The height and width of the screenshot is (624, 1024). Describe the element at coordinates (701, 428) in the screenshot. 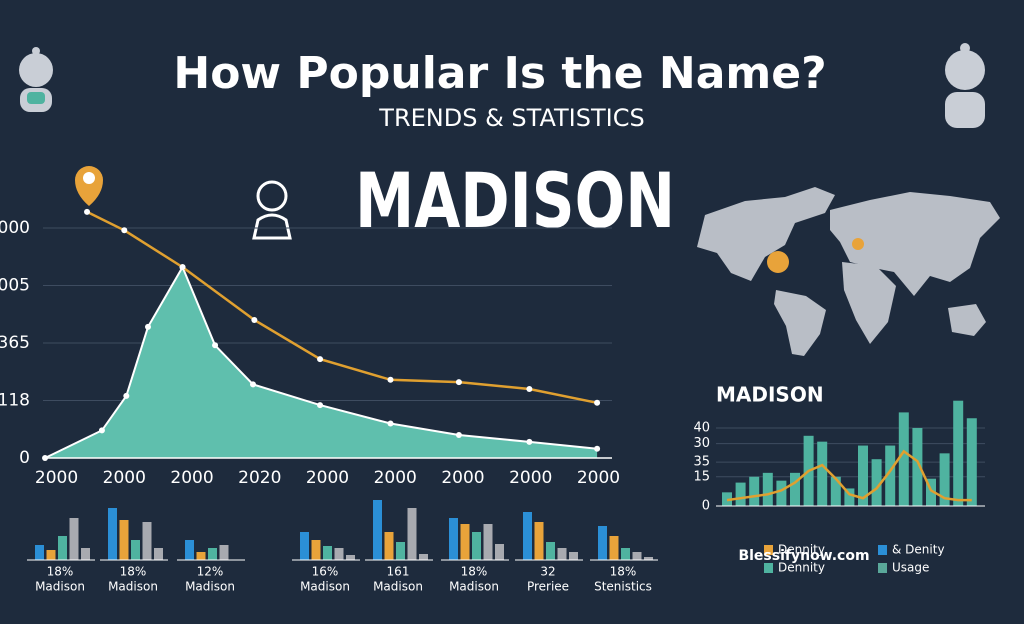

I see `y-tick-label: 40` at that location.